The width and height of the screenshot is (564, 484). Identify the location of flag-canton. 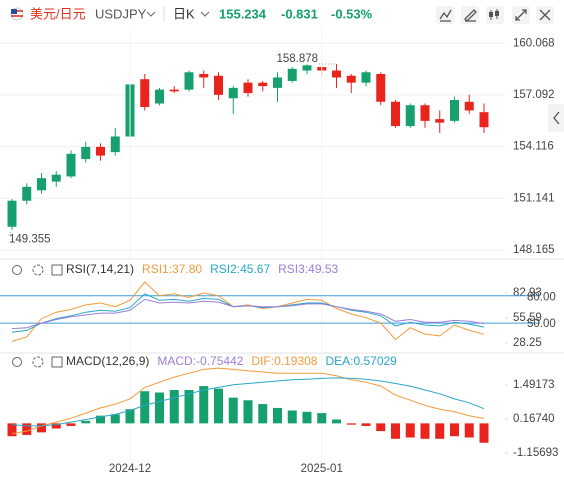
(14, 11).